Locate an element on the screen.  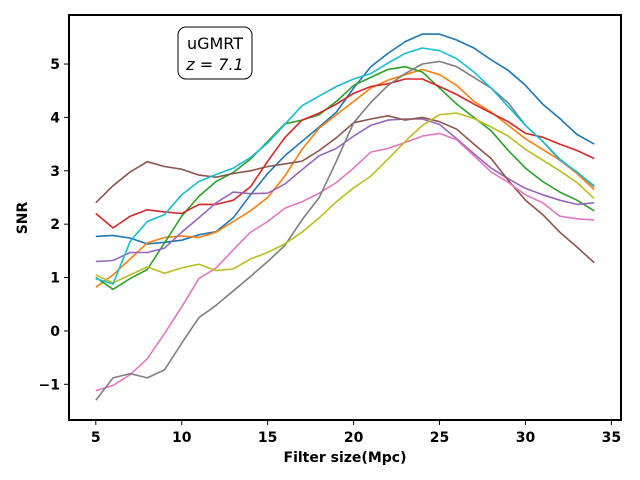
annotation-box: uGMRT z = 7.1 is located at coordinates (215, 53).